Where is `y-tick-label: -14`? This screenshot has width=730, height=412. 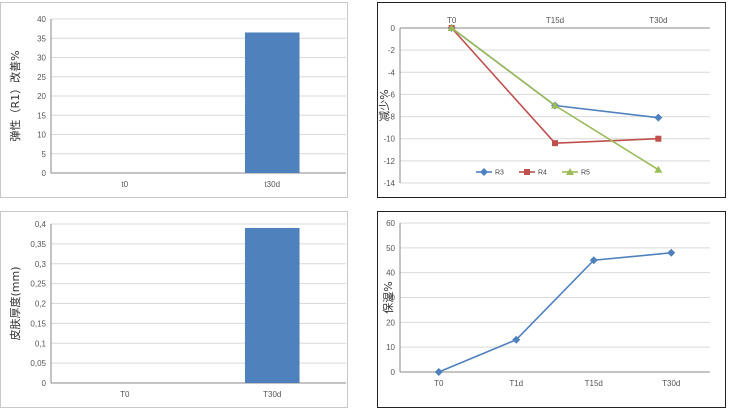
y-tick-label: -14 is located at coordinates (389, 183).